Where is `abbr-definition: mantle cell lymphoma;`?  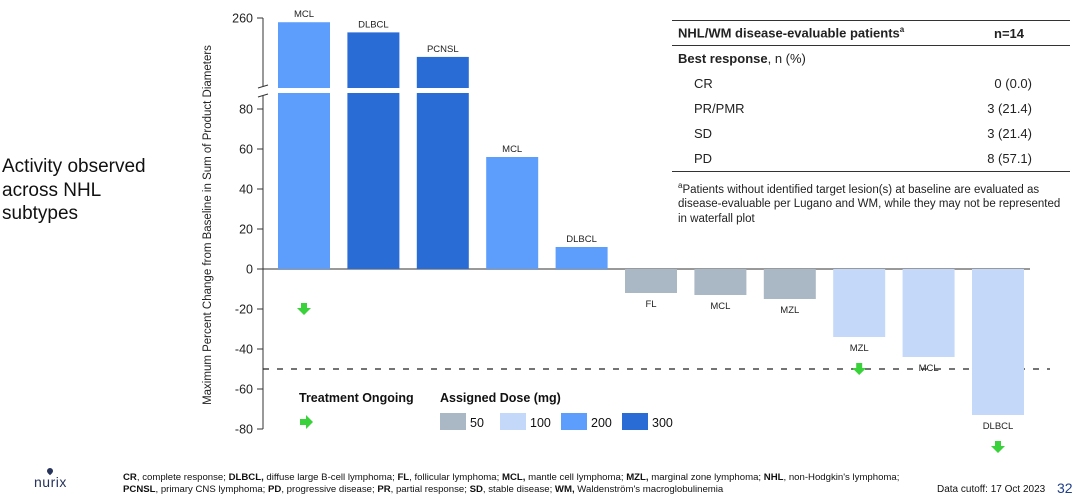 abbr-definition: mantle cell lymphoma; is located at coordinates (576, 477).